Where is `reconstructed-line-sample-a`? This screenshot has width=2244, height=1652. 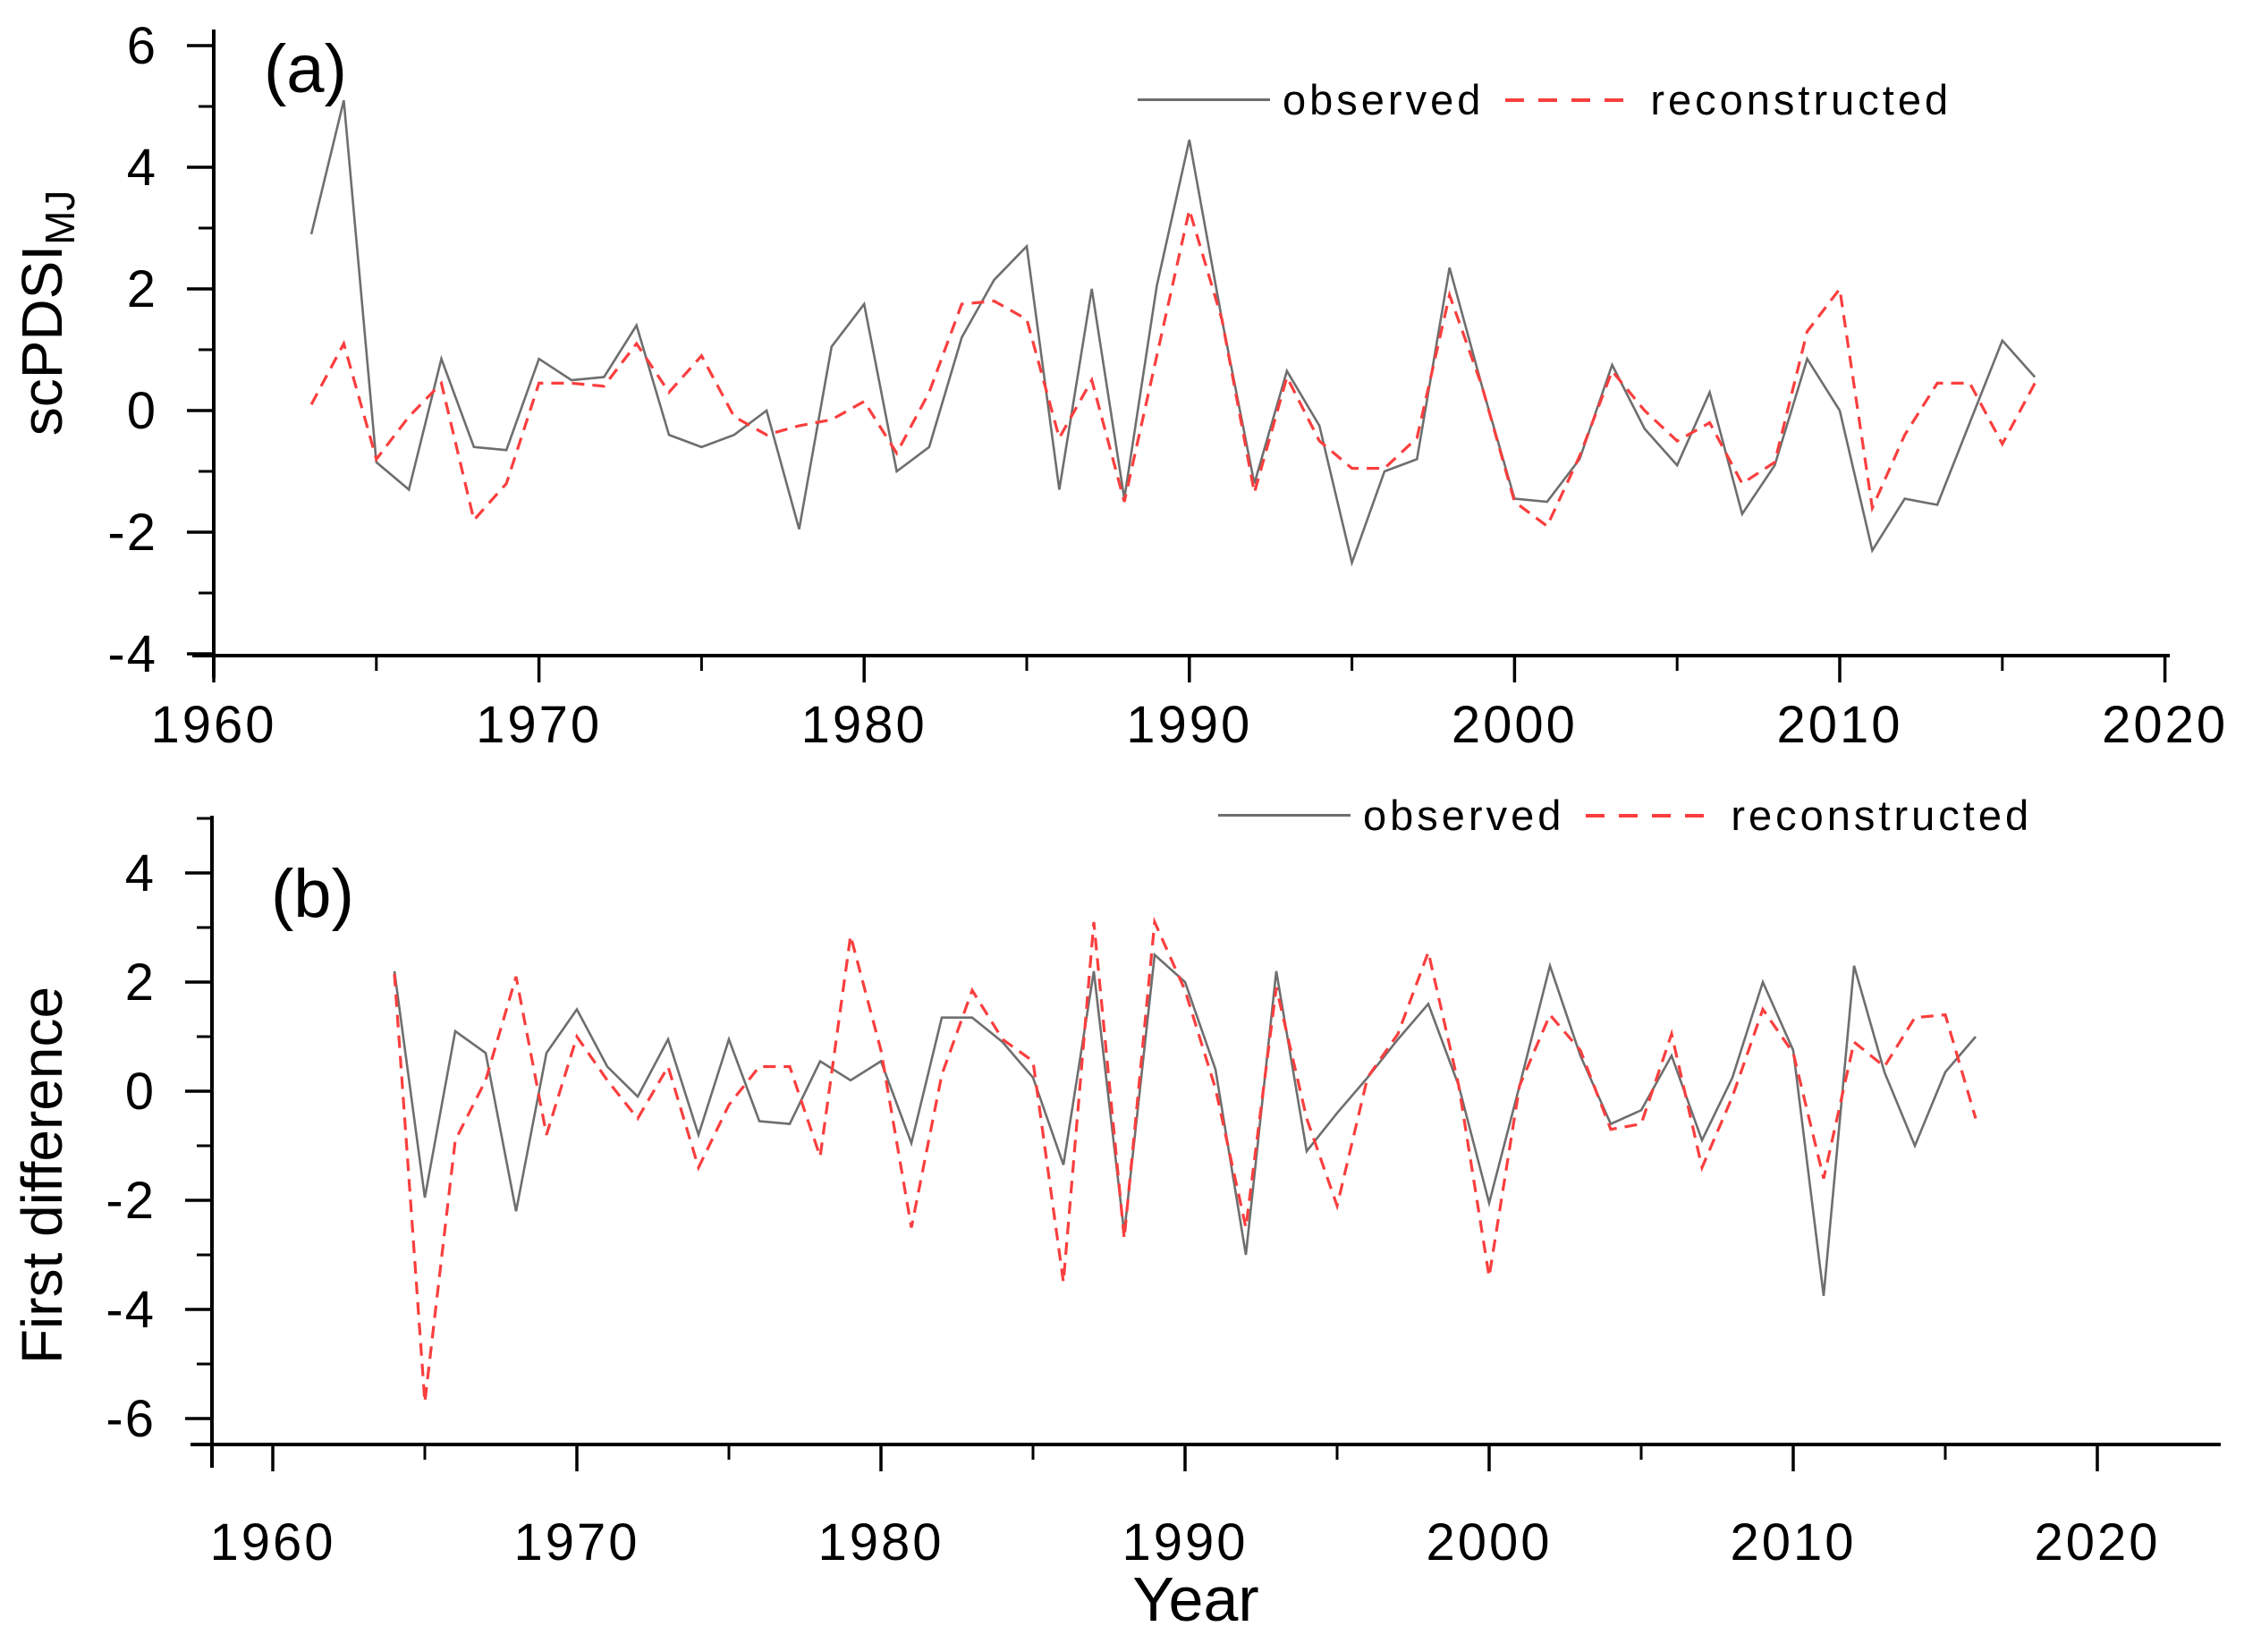
reconstructed-line-sample-a is located at coordinates (1572, 99).